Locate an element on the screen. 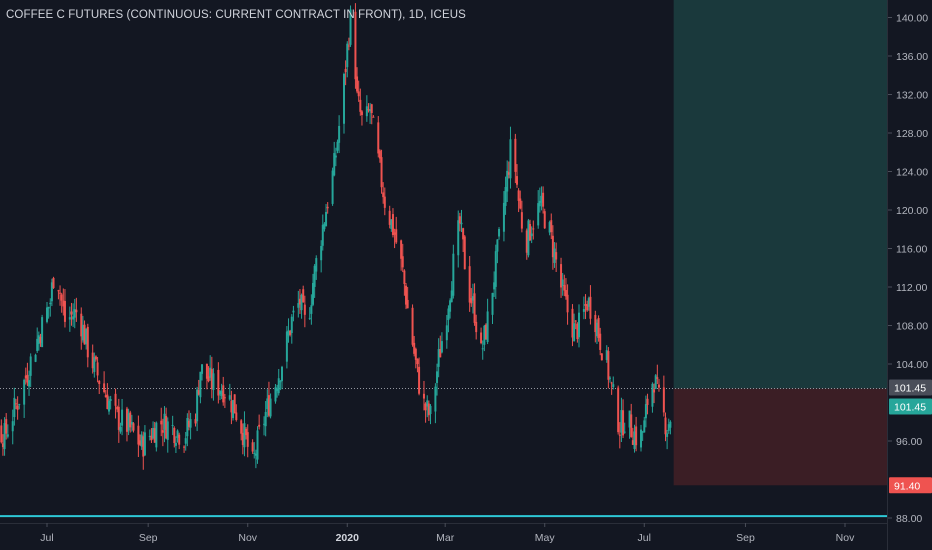 Image resolution: width=932 pixels, height=550 pixels. time-tick-label: Sep is located at coordinates (148, 538).